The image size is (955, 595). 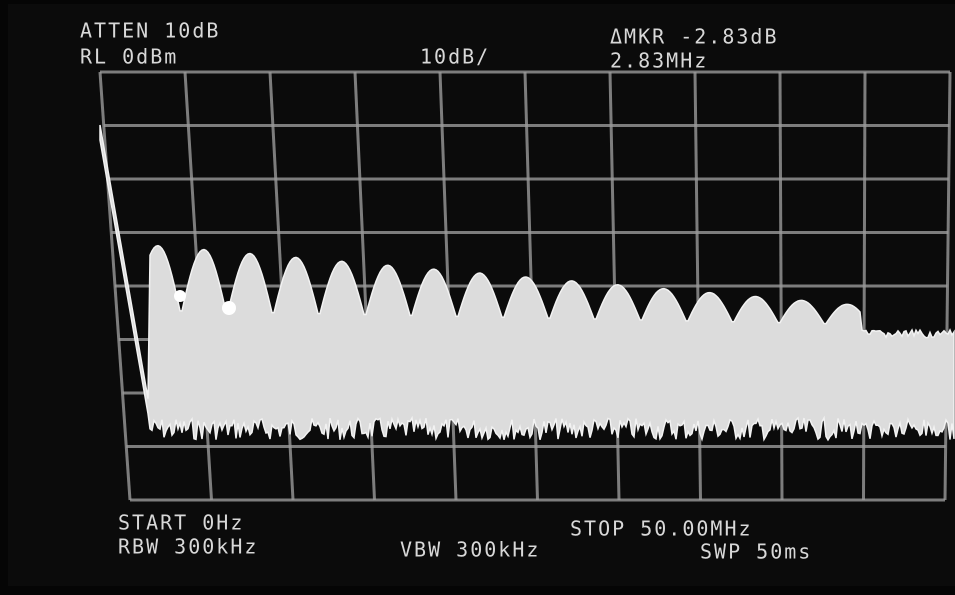 I want to click on ref-level-label: RL 0dBm, so click(x=129, y=57).